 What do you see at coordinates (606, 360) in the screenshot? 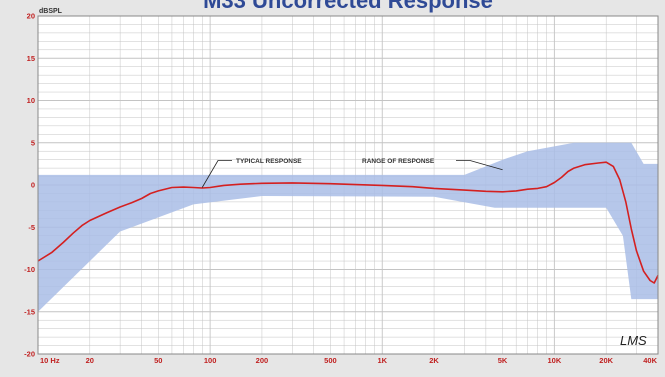
I see `x-tick-label: 20K` at bounding box center [606, 360].